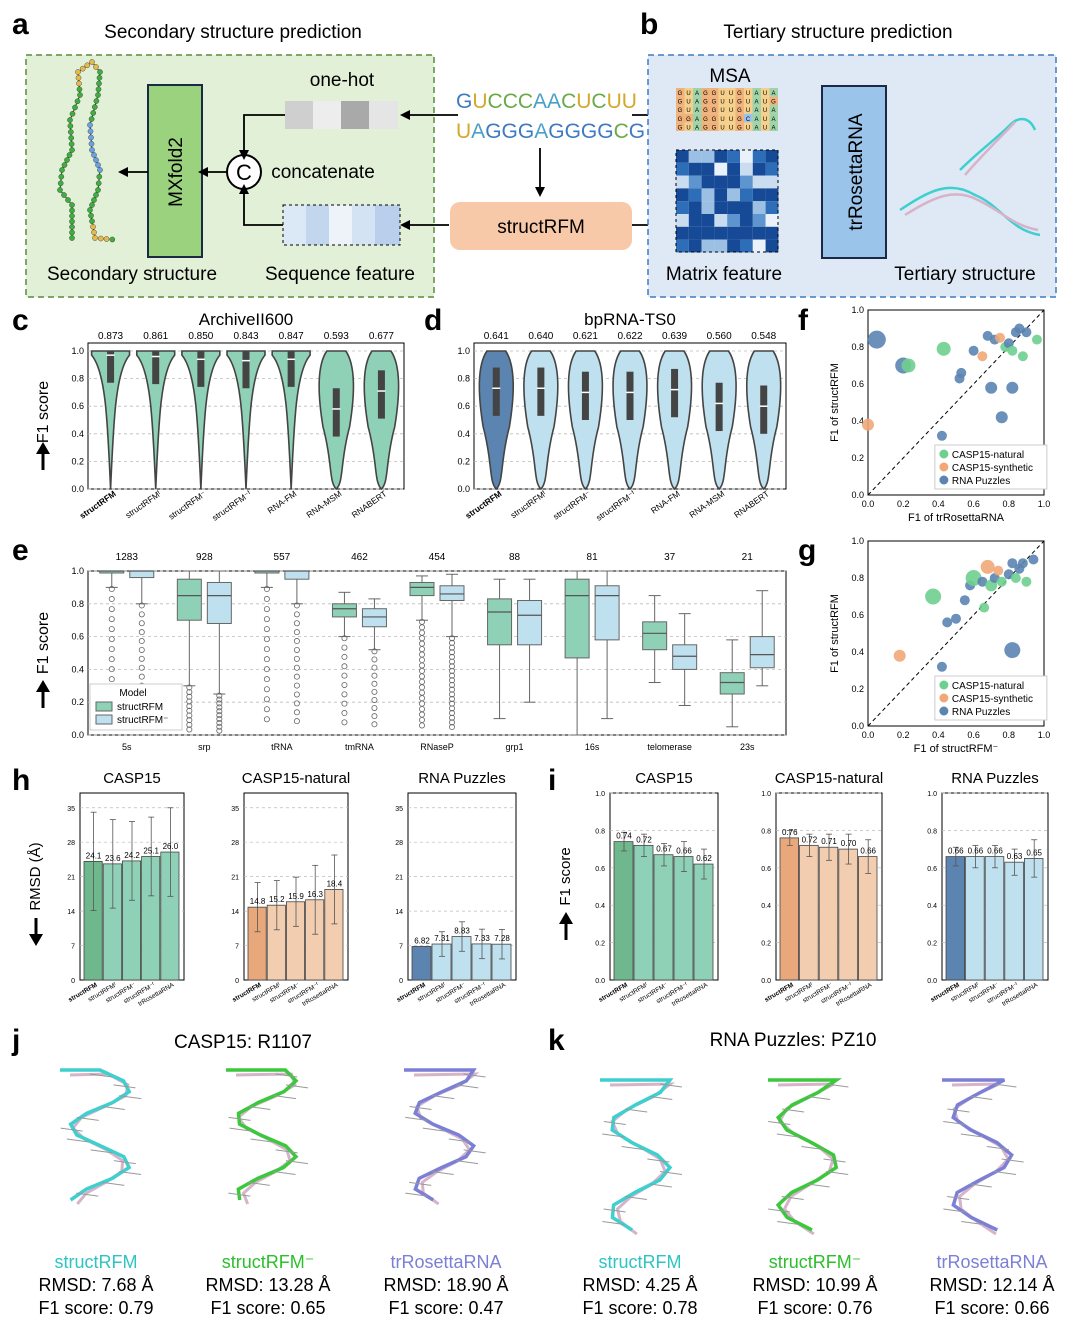  I want to click on y-tick-label: 0.4, so click(463, 434).